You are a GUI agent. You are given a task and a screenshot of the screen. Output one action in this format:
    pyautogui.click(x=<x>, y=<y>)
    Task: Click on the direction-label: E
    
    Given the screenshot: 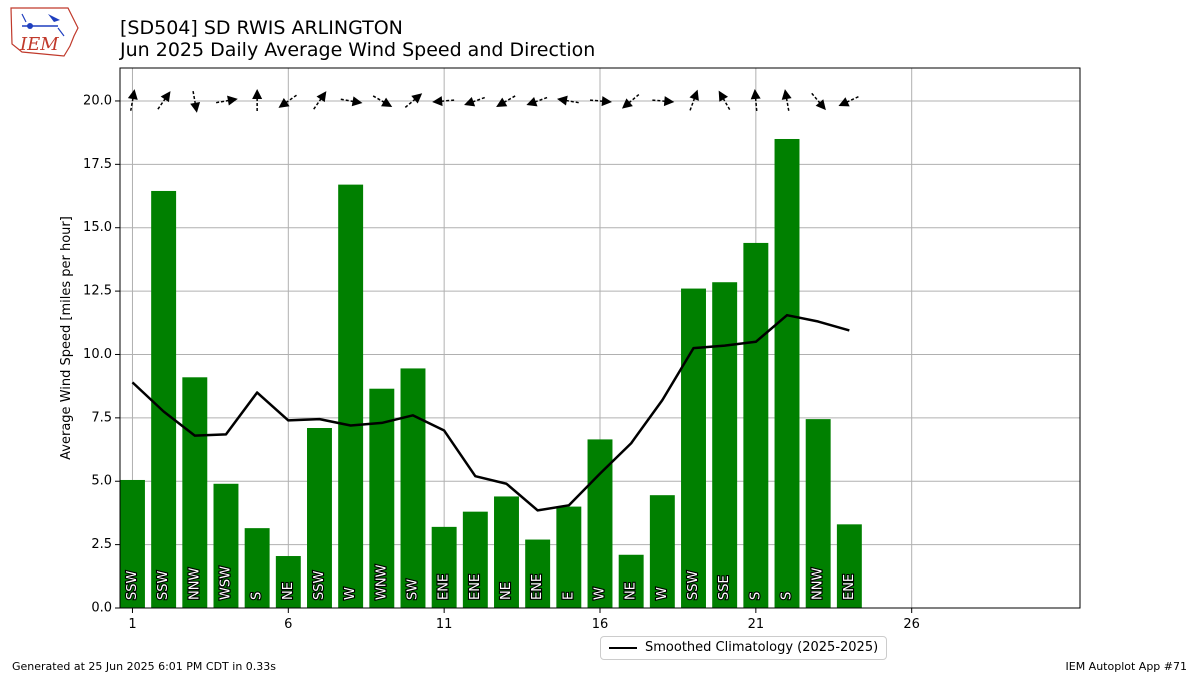 What is the action you would take?
    pyautogui.click(x=568, y=596)
    